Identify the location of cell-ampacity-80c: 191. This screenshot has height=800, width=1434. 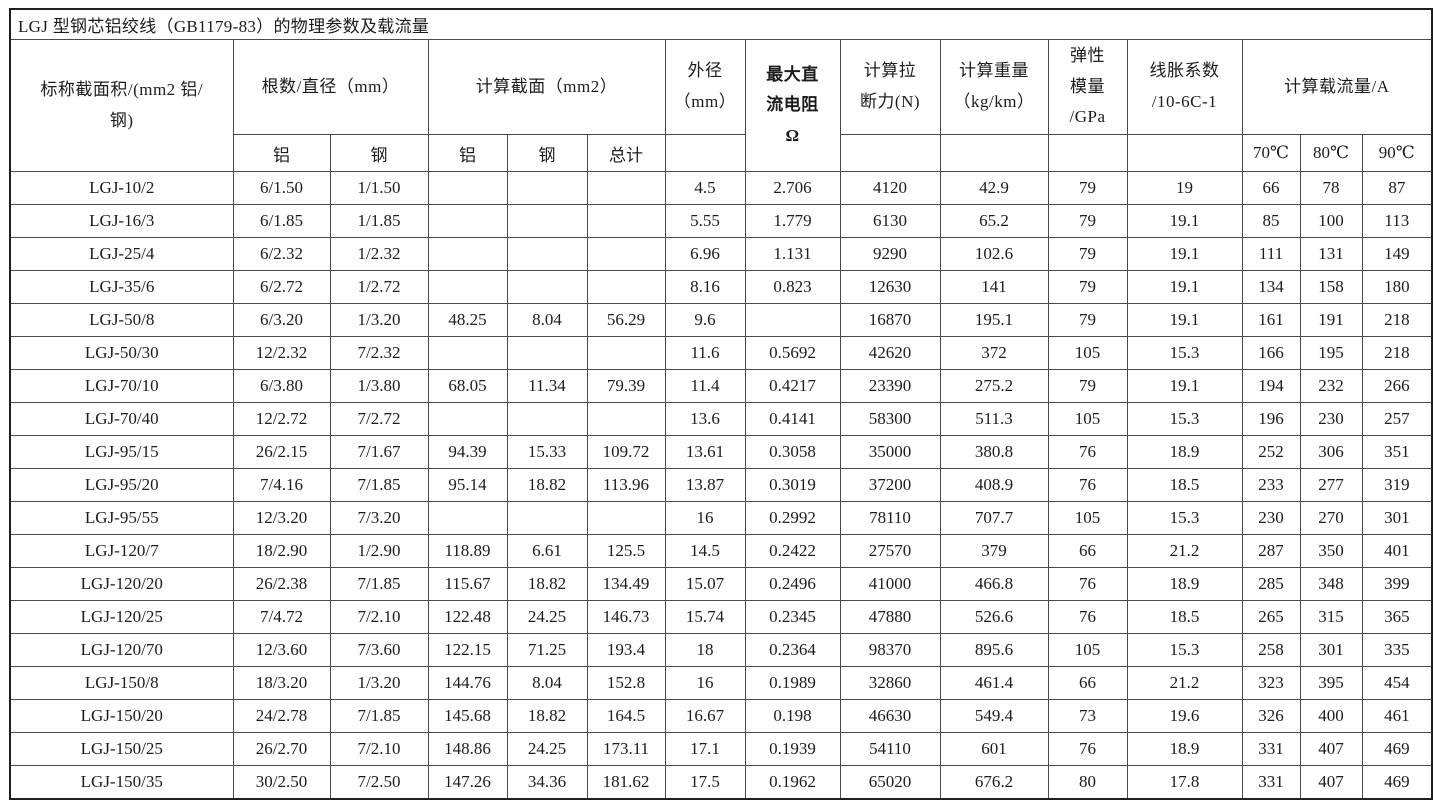
(1331, 320).